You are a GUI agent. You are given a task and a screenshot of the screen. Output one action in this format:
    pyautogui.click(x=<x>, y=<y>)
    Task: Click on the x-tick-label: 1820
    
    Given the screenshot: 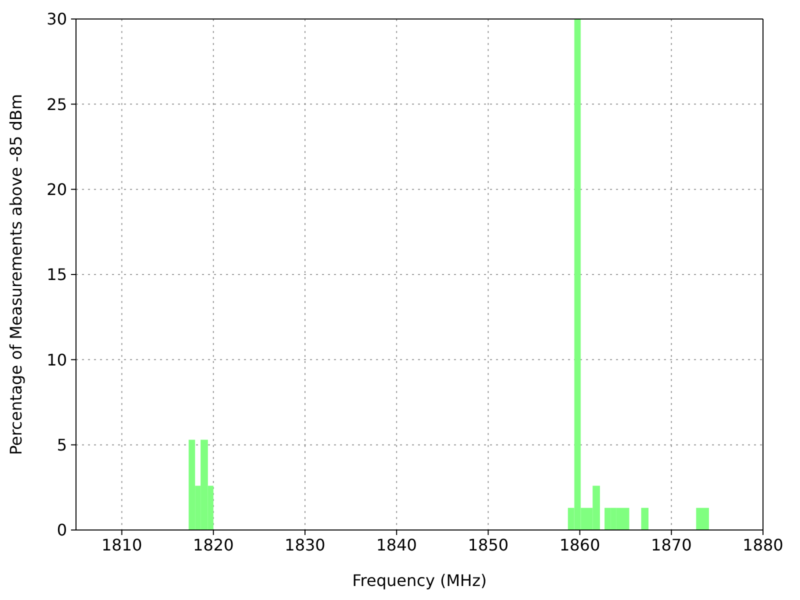 What is the action you would take?
    pyautogui.click(x=213, y=544)
    